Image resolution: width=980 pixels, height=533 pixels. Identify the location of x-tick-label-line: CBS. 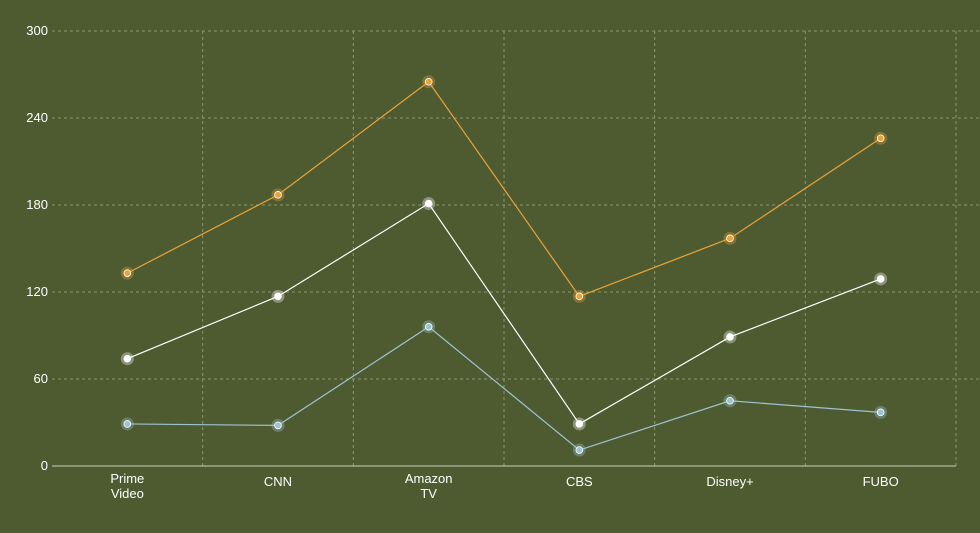
(579, 481).